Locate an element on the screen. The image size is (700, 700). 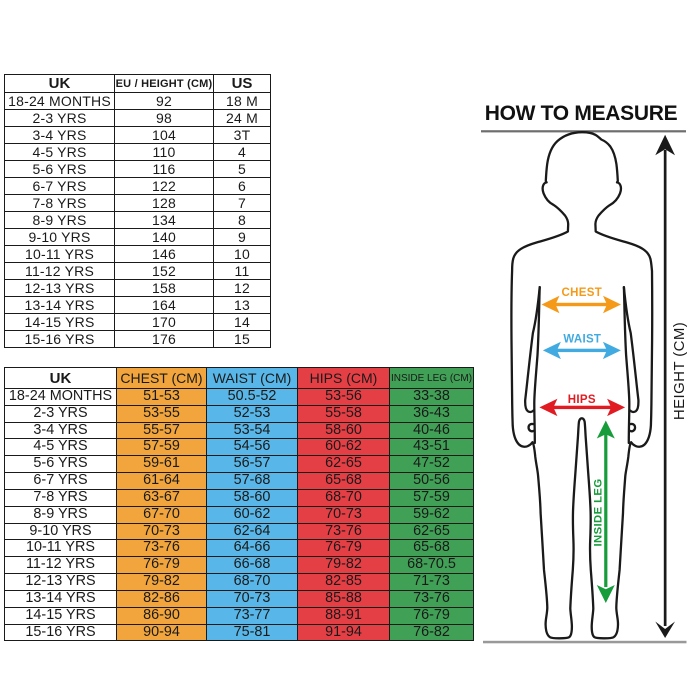
svg-text: WAIST is located at coordinates (582, 339).